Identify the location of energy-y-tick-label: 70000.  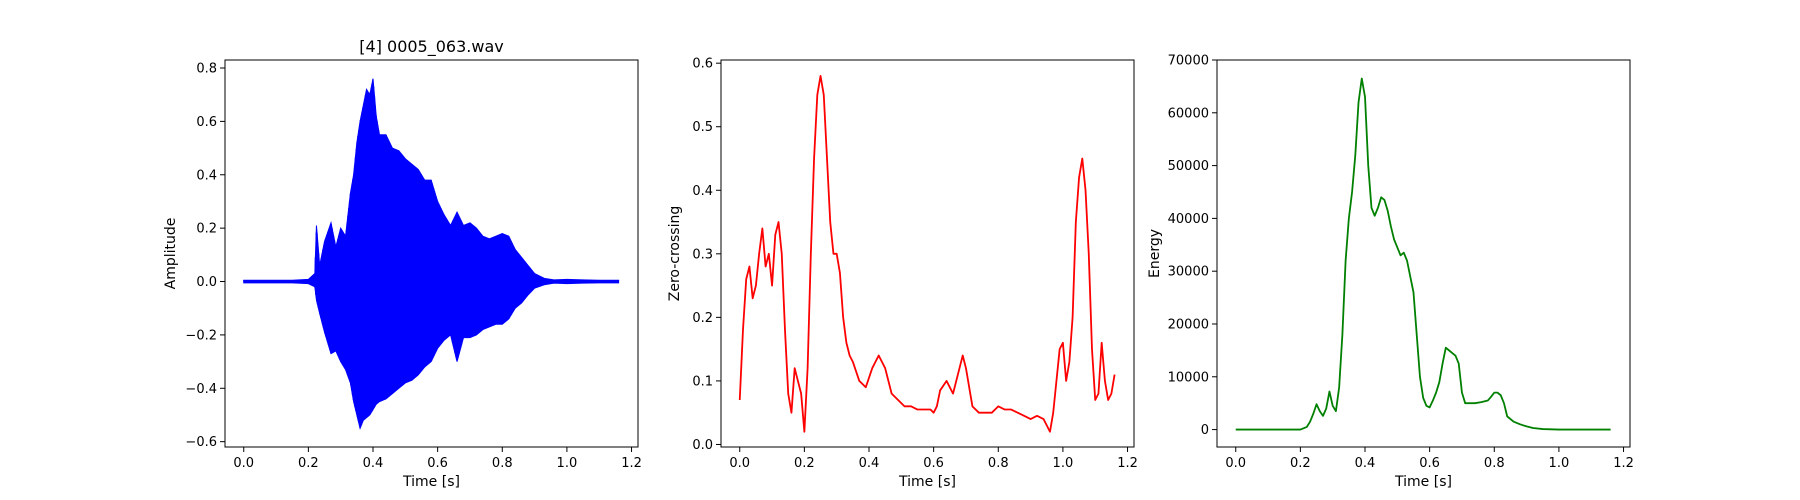
(1188, 61).